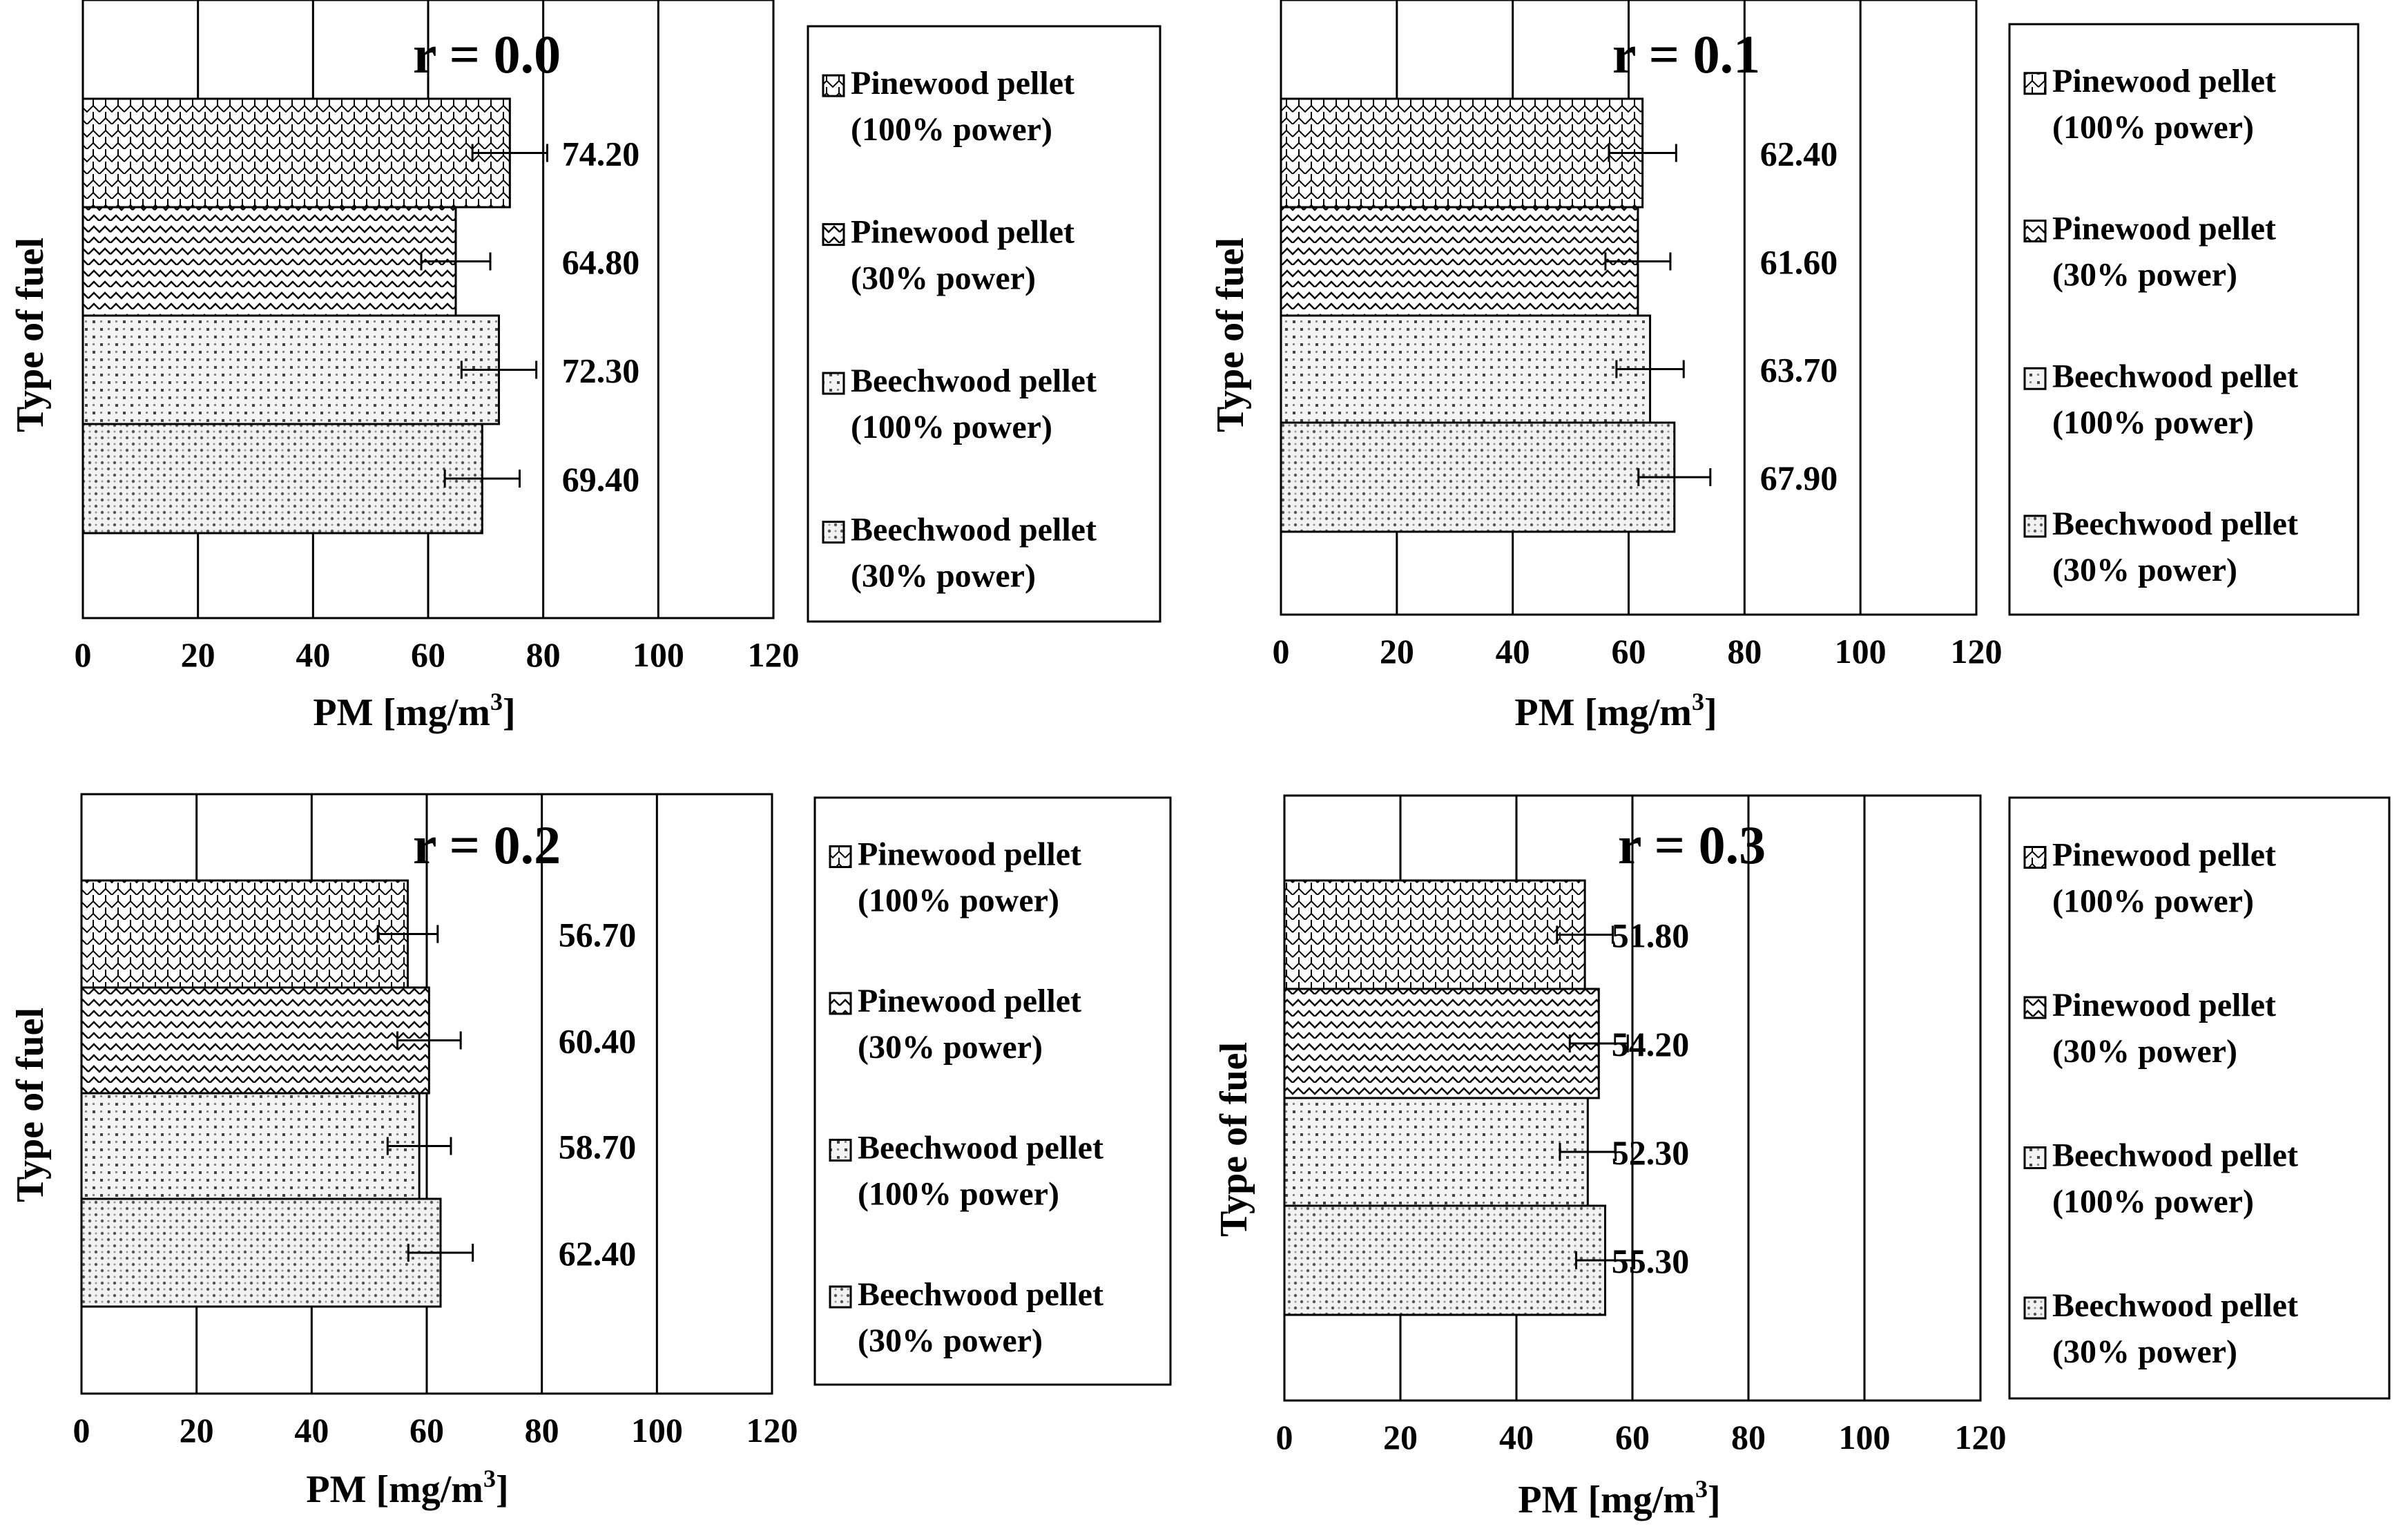  What do you see at coordinates (487, 845) in the screenshot?
I see `chart-title: r = 0.2` at bounding box center [487, 845].